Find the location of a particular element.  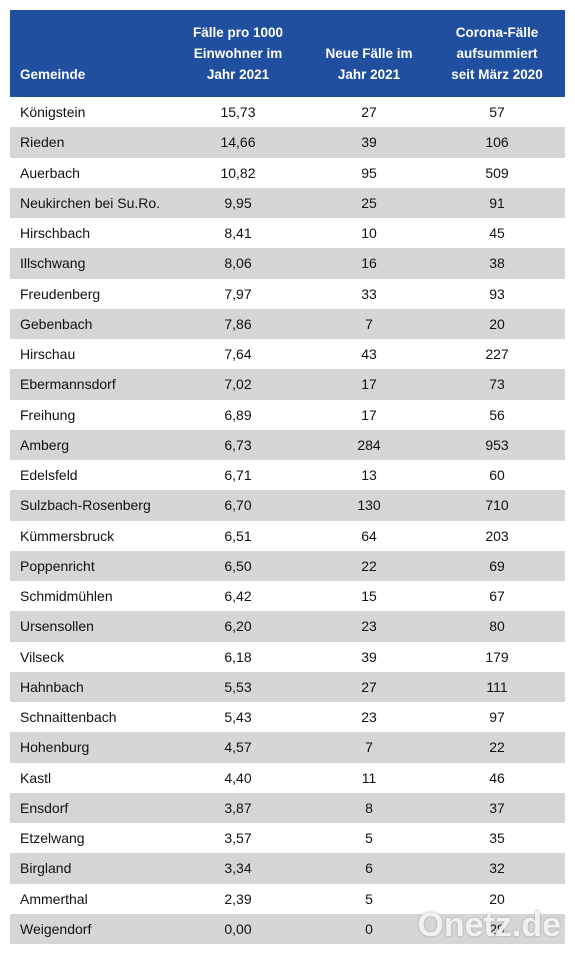

header-line: Einwohner im is located at coordinates (238, 53).